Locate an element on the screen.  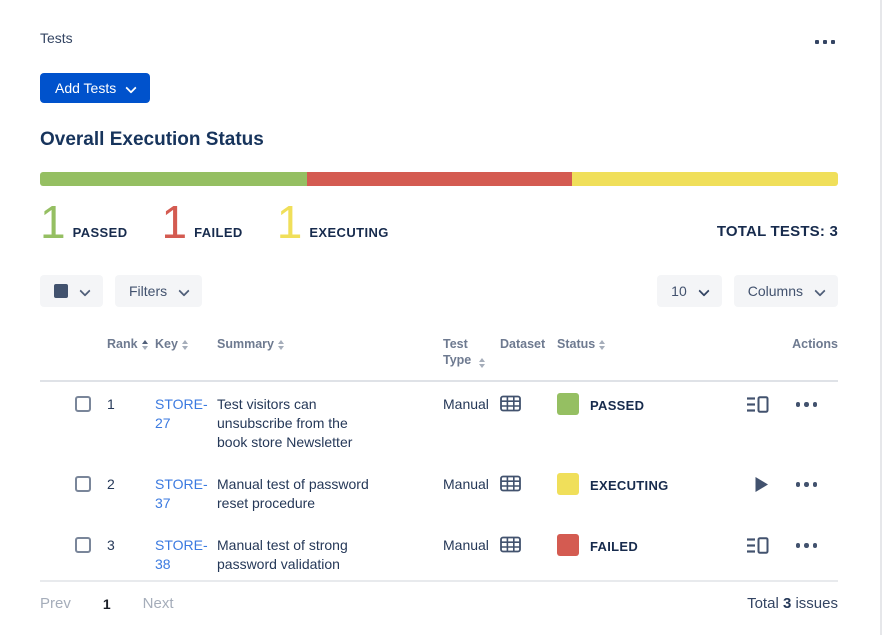
total-suffix: issues is located at coordinates (816, 603).